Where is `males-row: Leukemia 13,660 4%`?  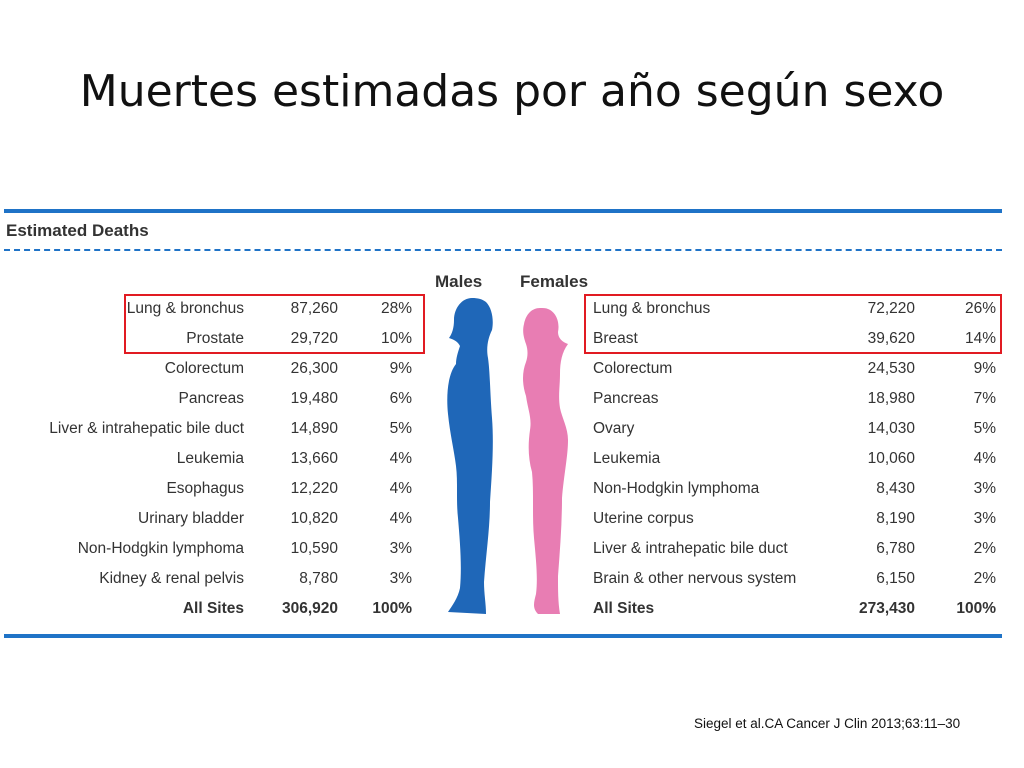 males-row: Leukemia 13,660 4% is located at coordinates (503, 459).